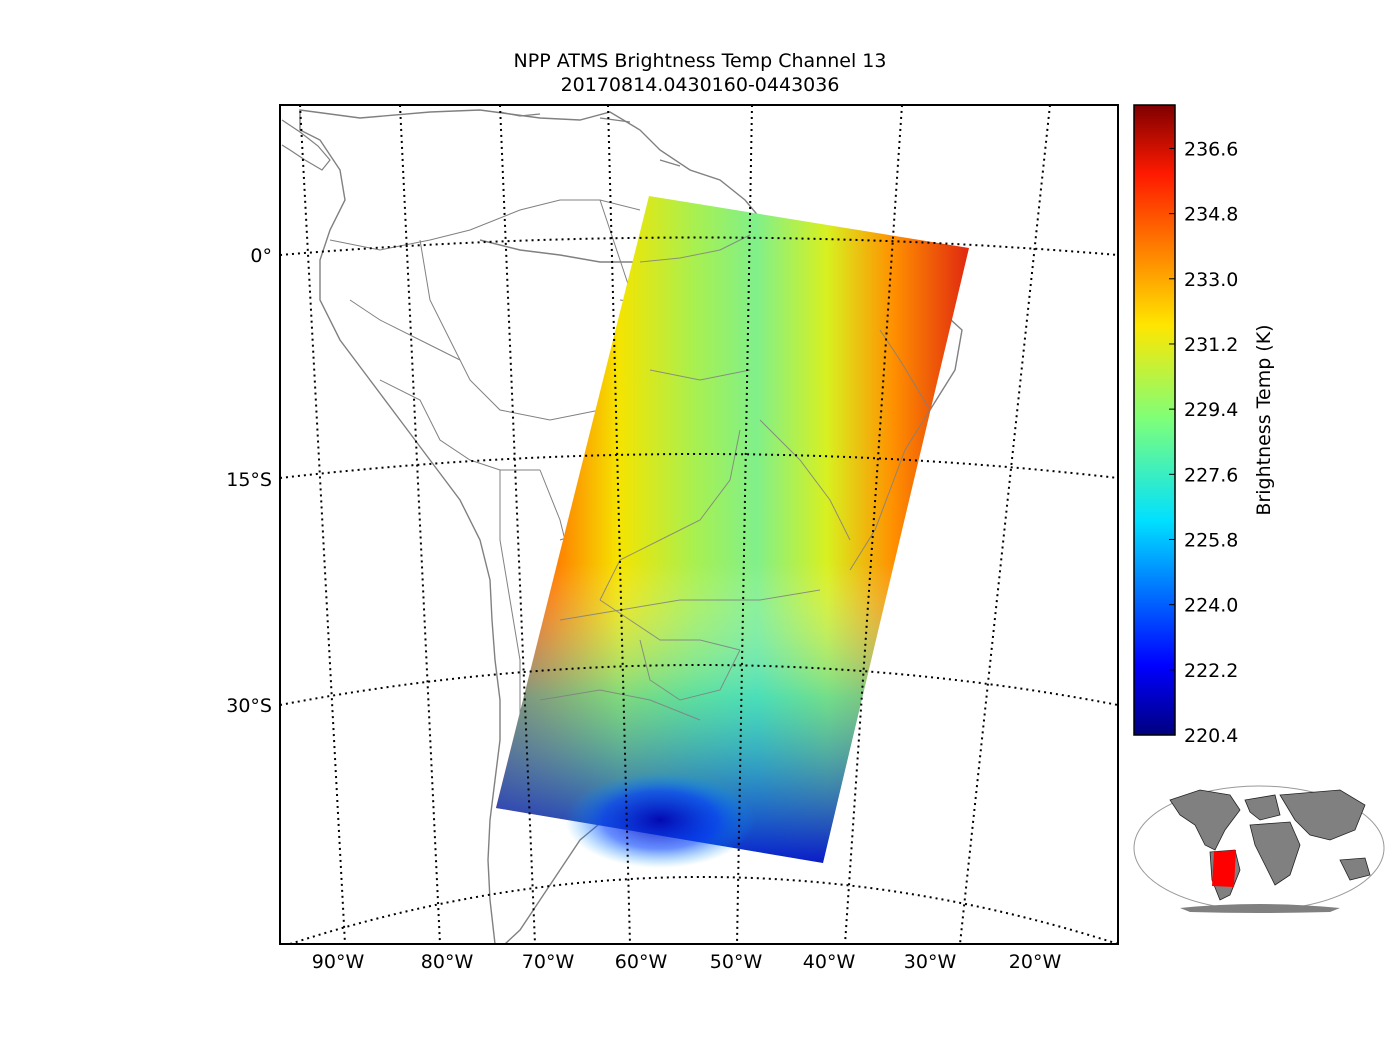 Image resolution: width=1400 pixels, height=1050 pixels. What do you see at coordinates (1035, 962) in the screenshot?
I see `lon-label-20w: 20°W` at bounding box center [1035, 962].